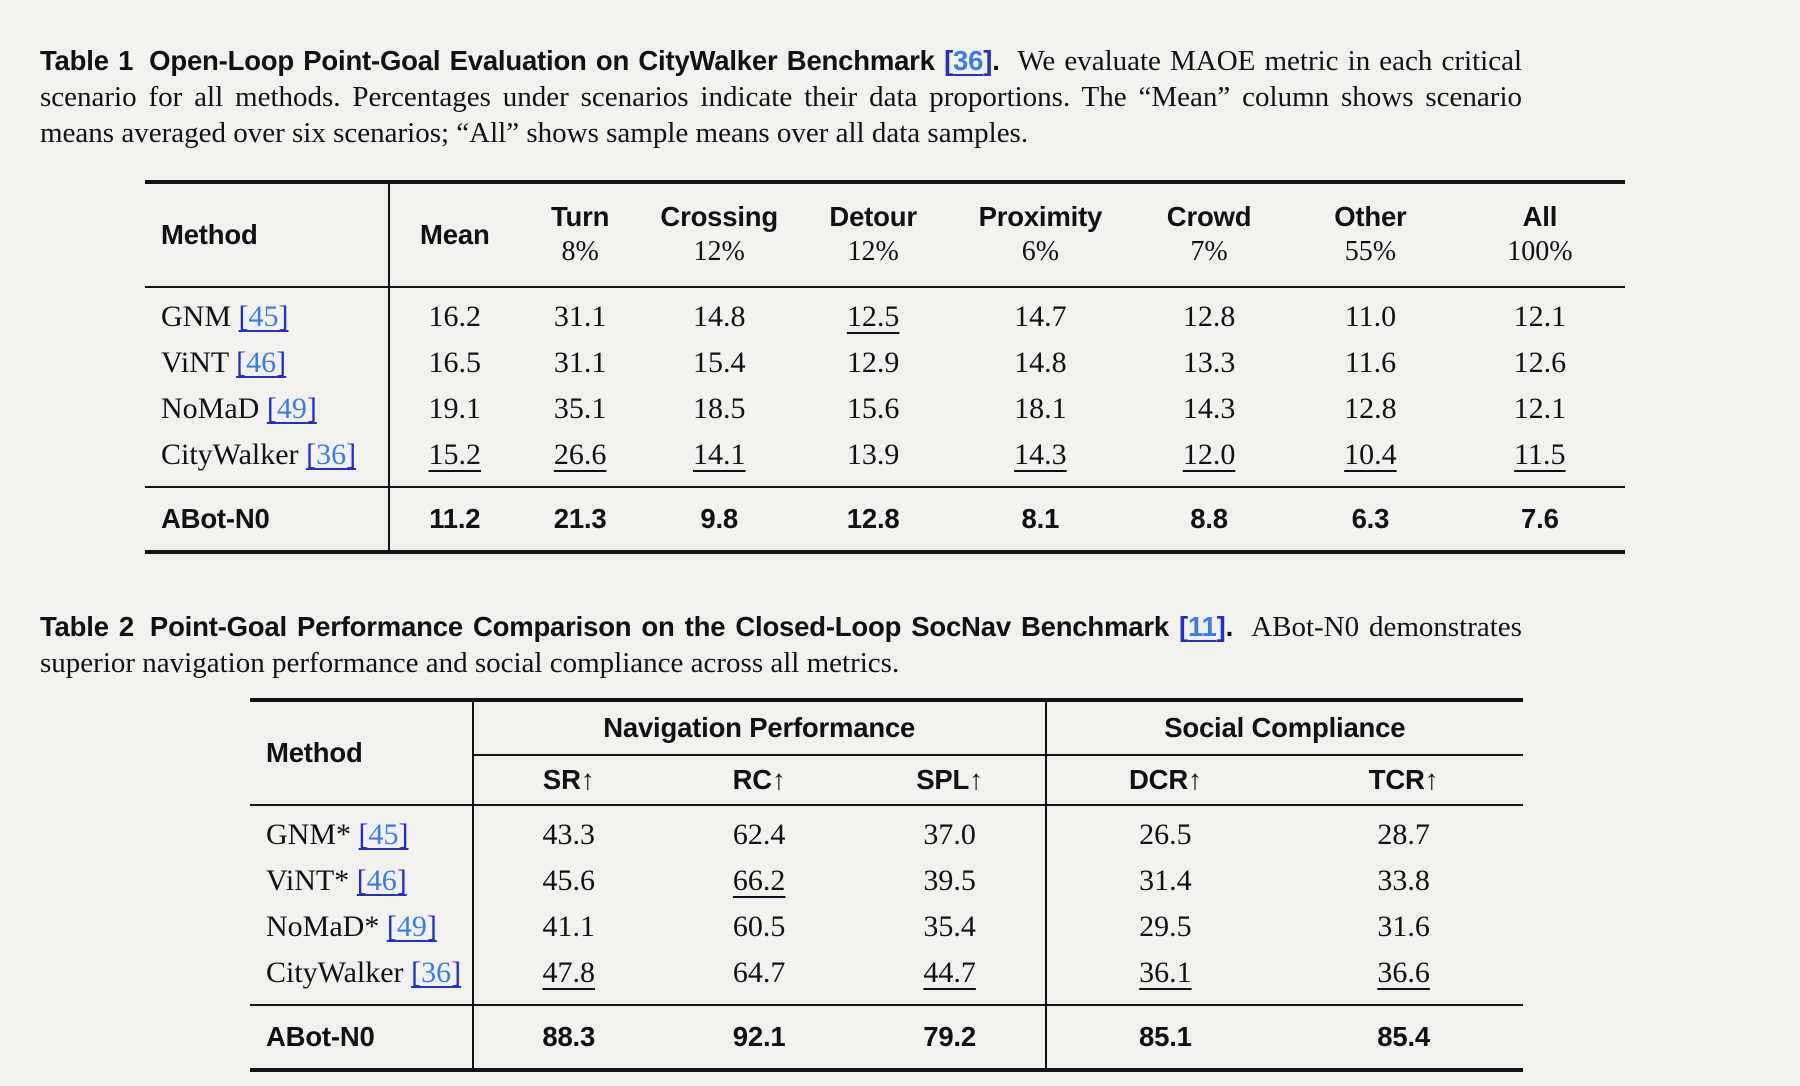 The height and width of the screenshot is (1086, 1800). Describe the element at coordinates (337, 834) in the screenshot. I see `method-cell: GNM* [45]` at that location.